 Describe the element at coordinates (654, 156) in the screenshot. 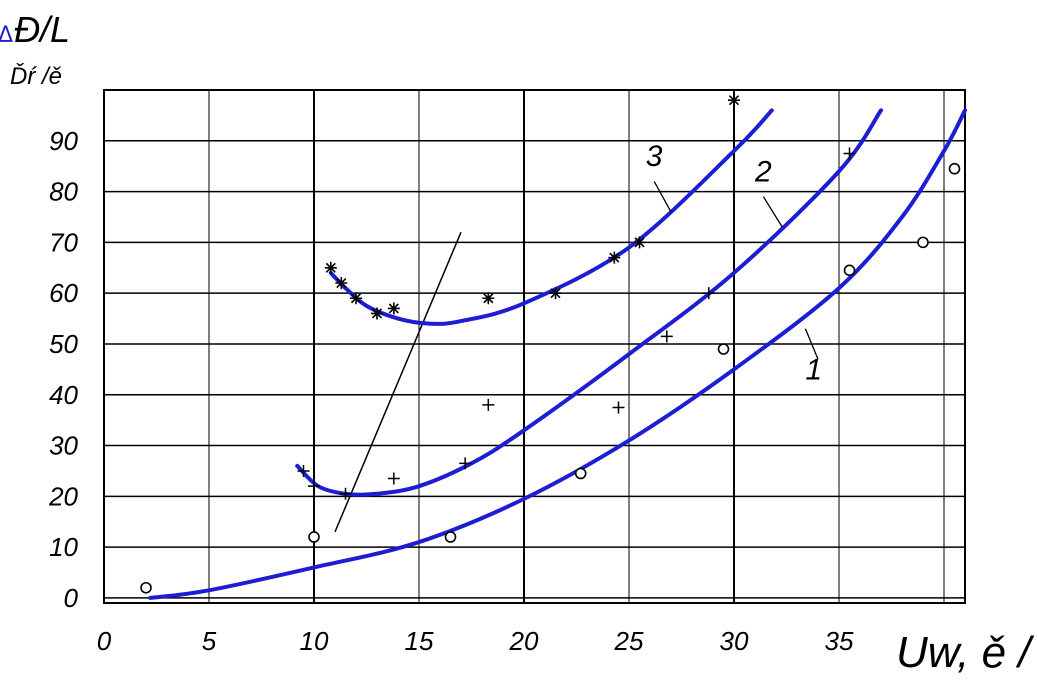

I see `curve-label-3: 3` at that location.